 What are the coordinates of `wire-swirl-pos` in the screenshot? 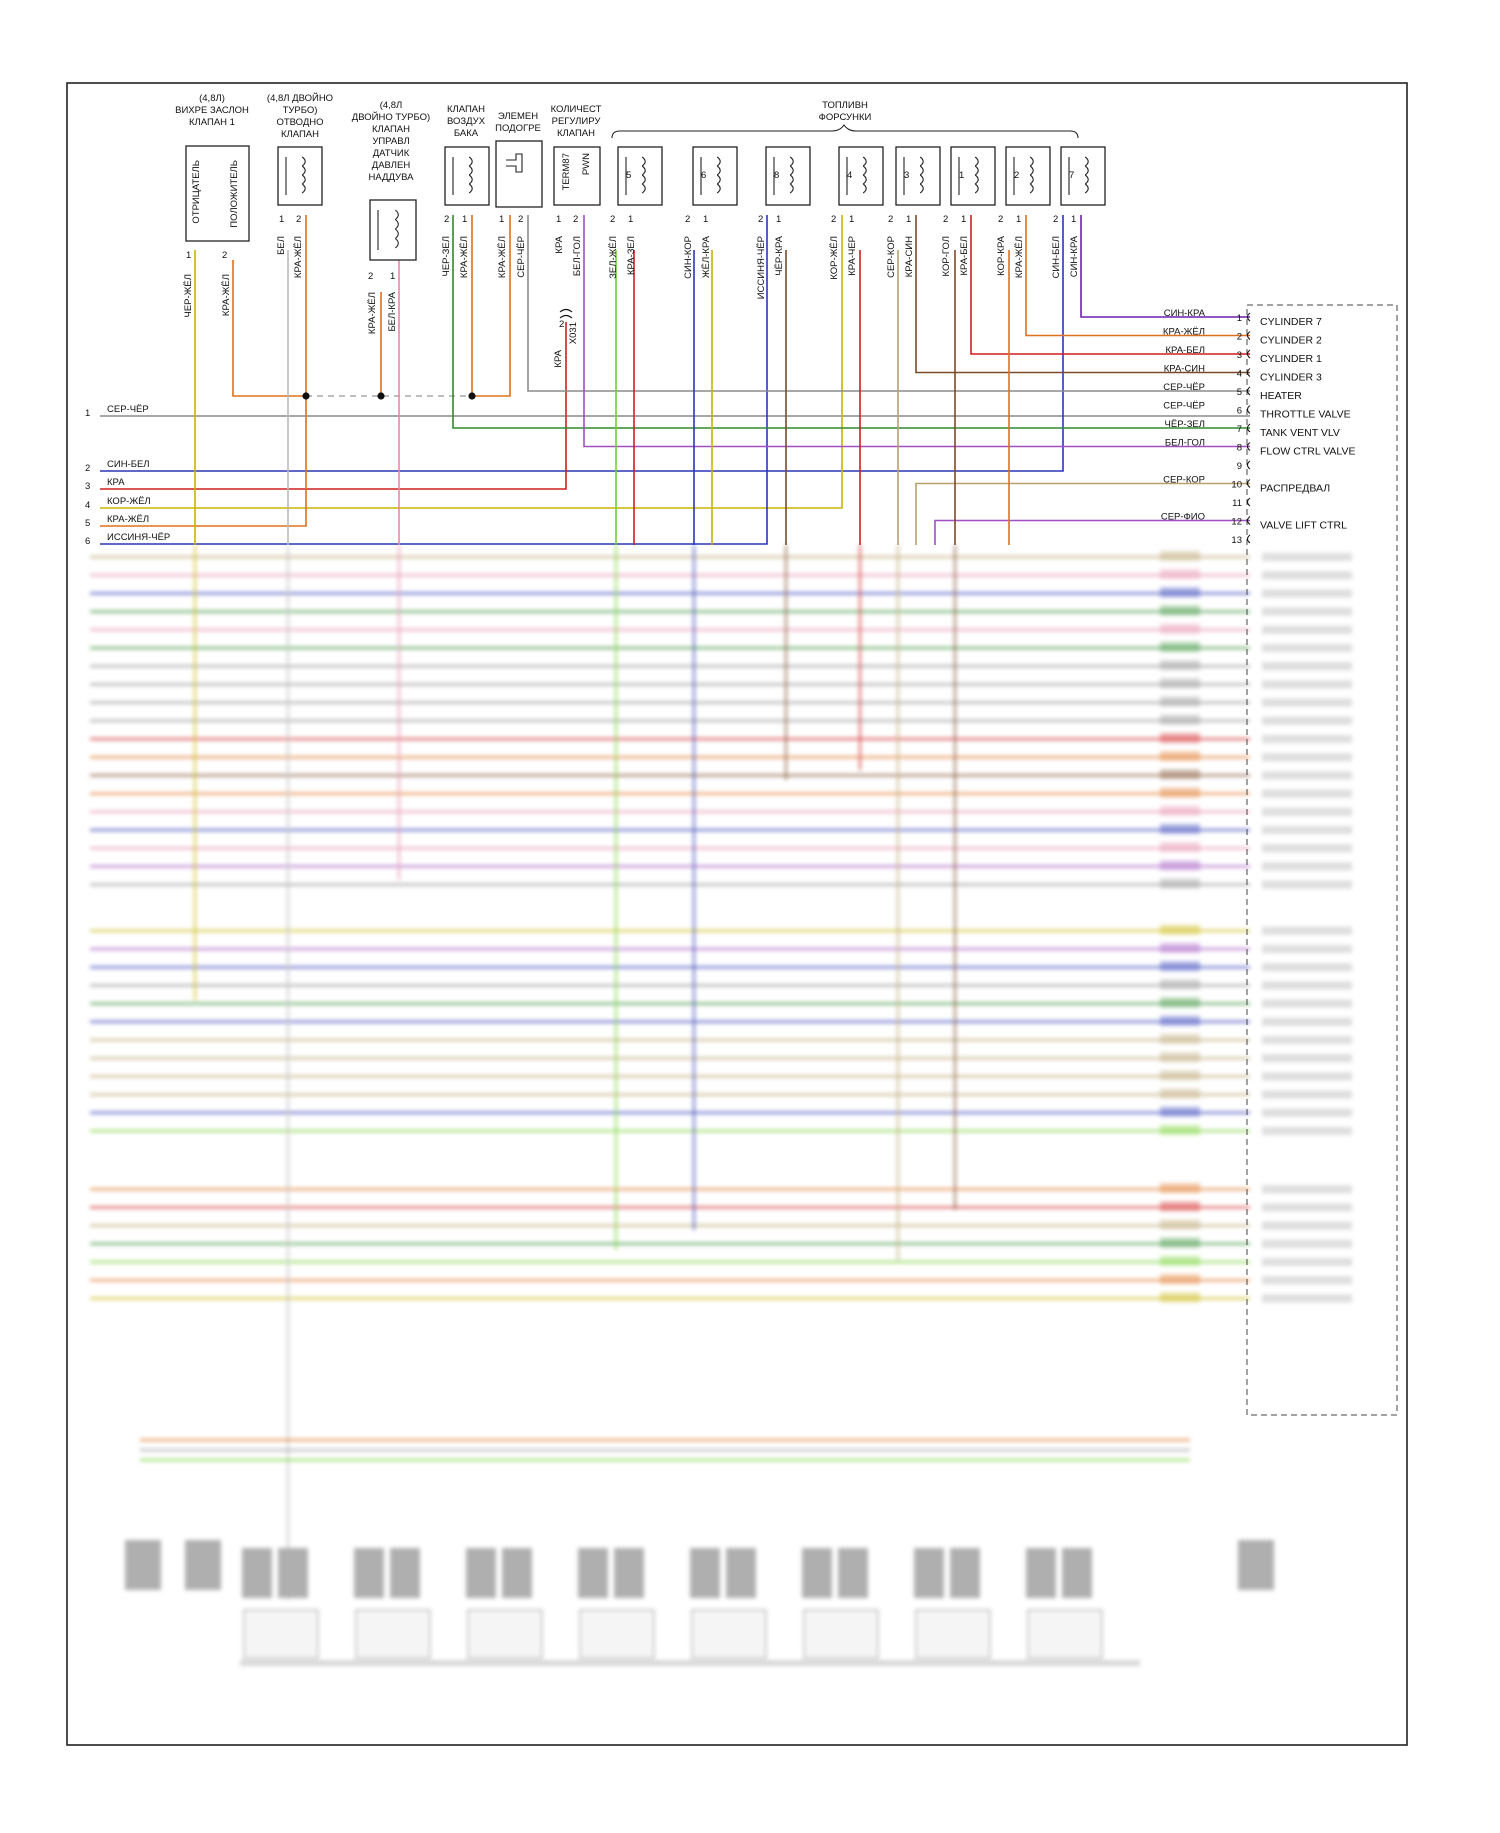 It's located at (269, 328).